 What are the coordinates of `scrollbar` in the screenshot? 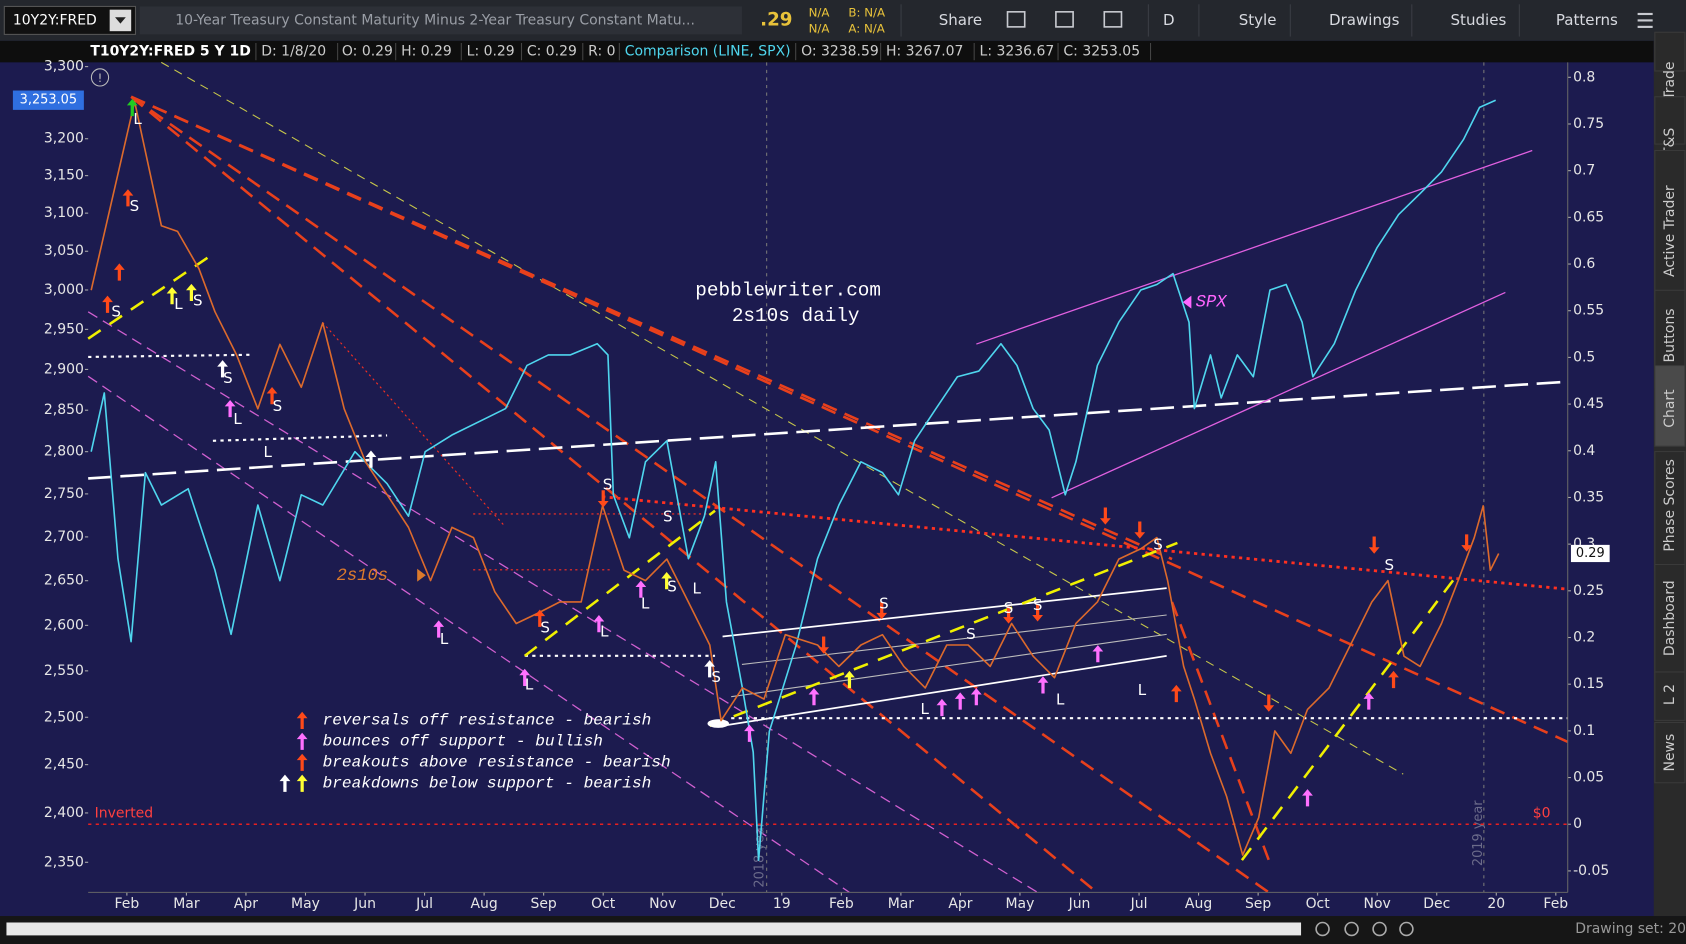 It's located at (654, 929).